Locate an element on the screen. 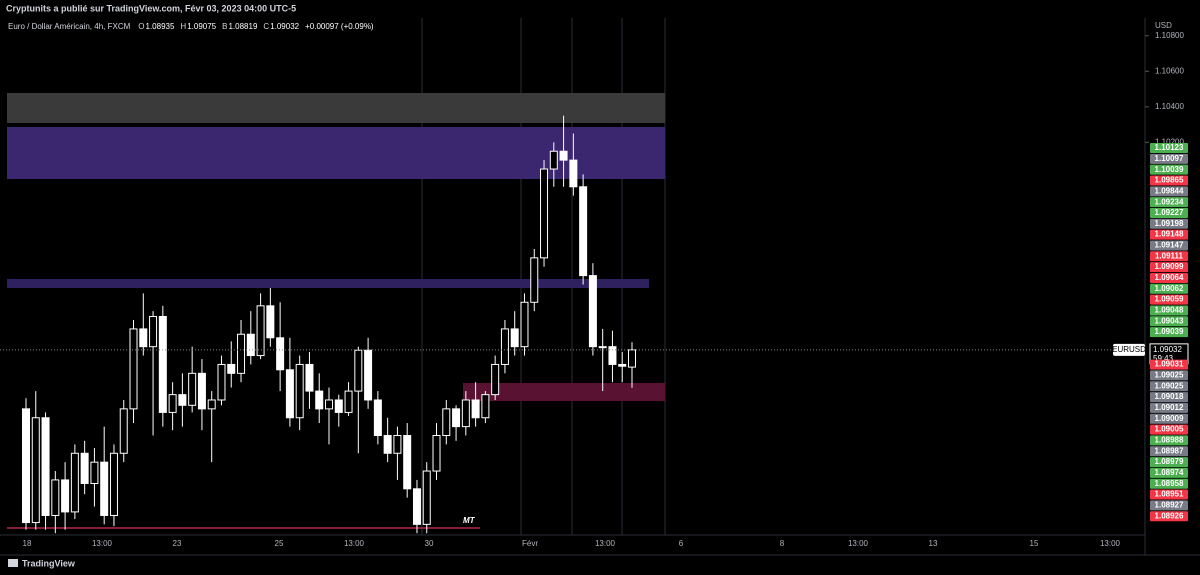 This screenshot has height=575, width=1200. price-label: 1.08926 is located at coordinates (1169, 515).